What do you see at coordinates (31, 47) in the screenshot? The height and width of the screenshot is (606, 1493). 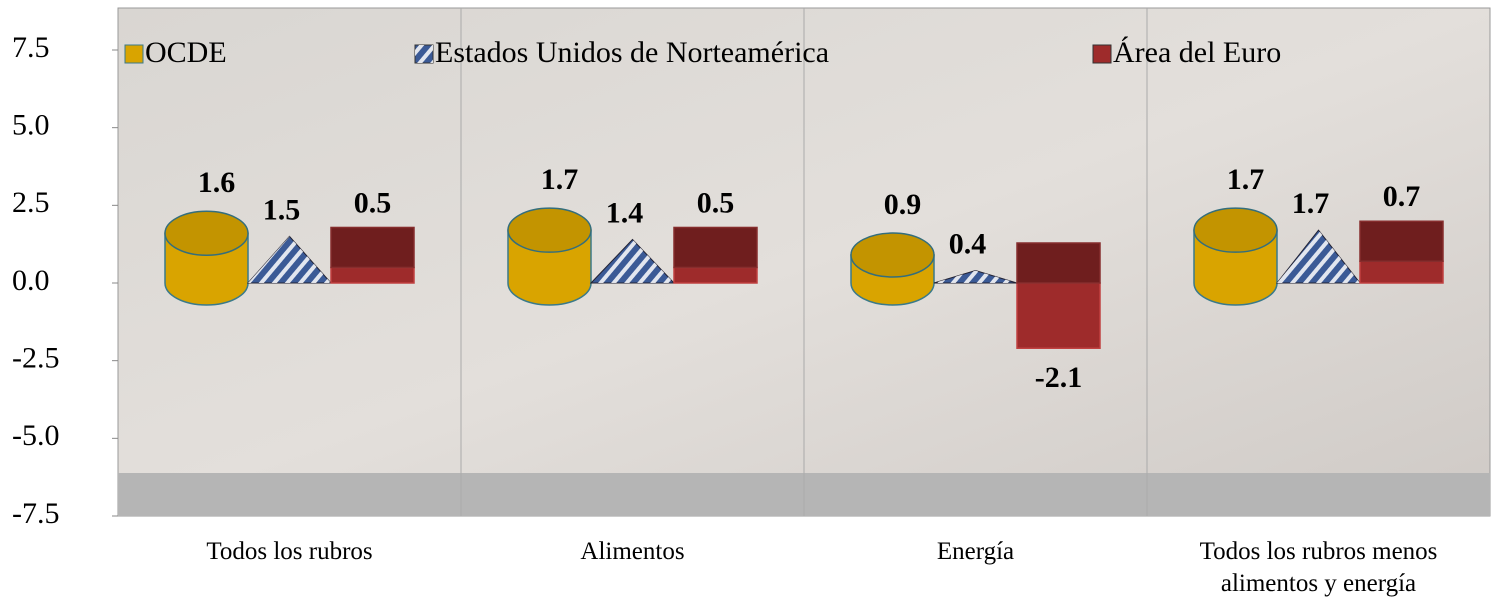 I see `y-tick-label: 7.5` at bounding box center [31, 47].